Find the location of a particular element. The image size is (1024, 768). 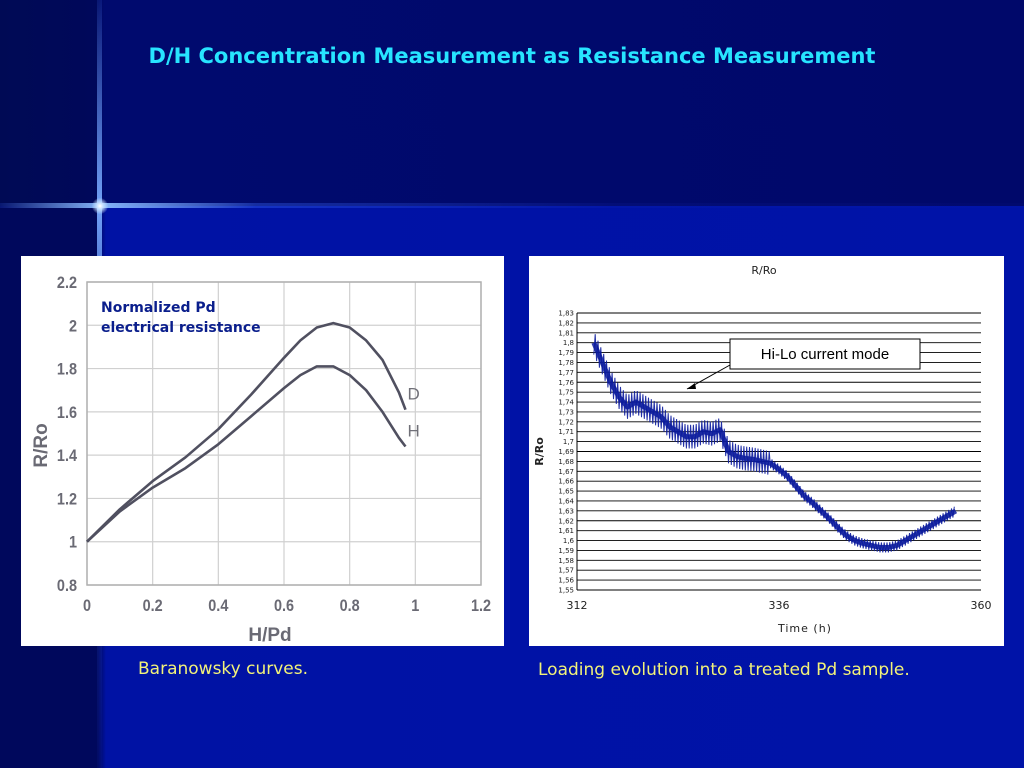

series-label-h: H is located at coordinates (413, 430).